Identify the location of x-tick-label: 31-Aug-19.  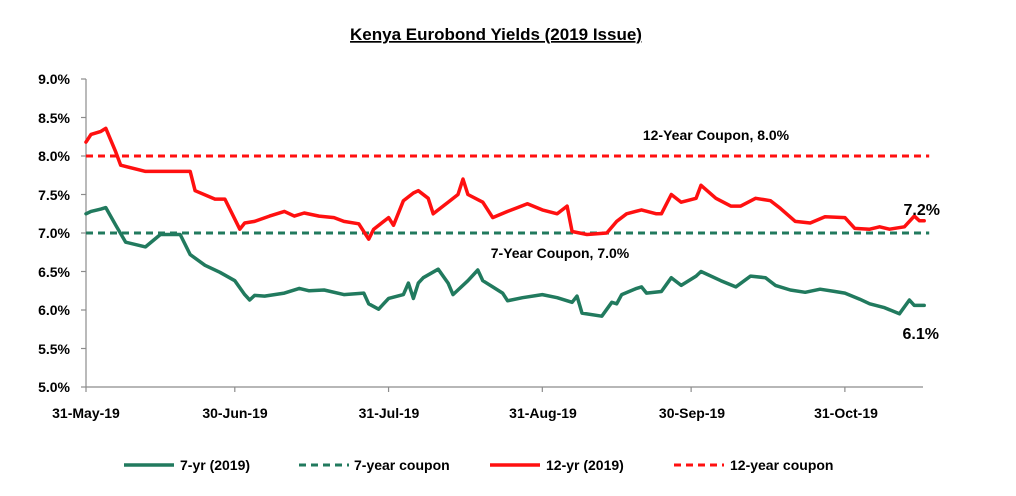
(543, 413).